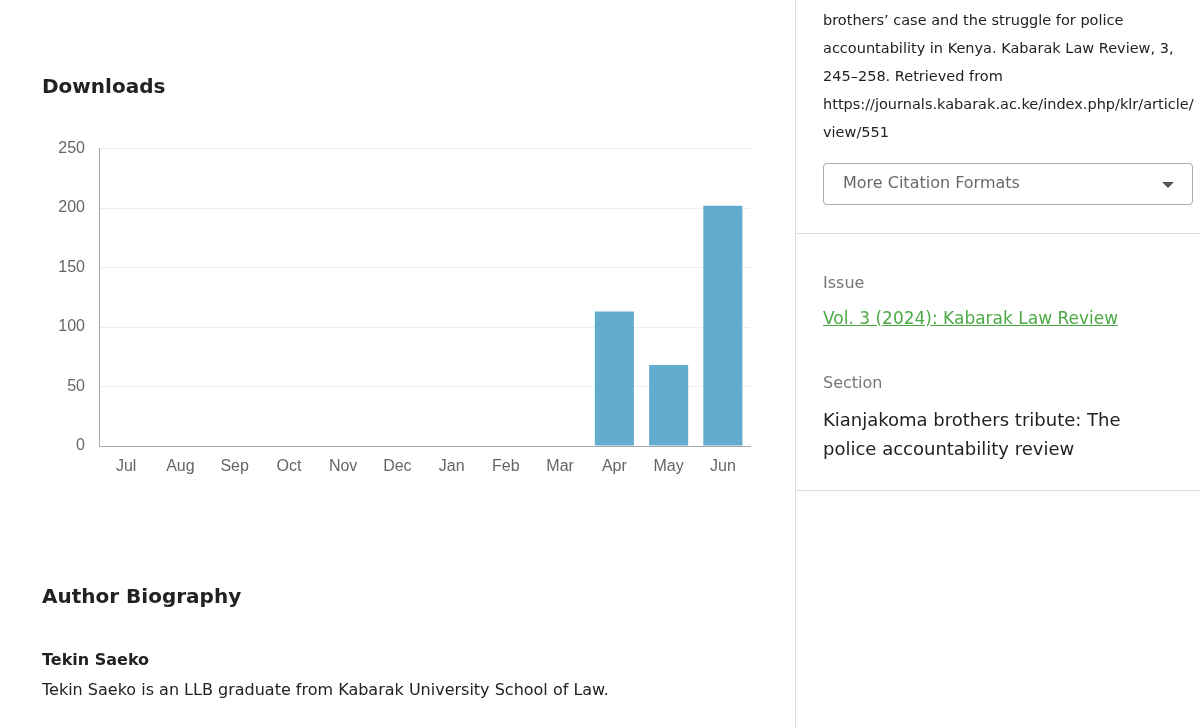 This screenshot has width=1200, height=727. I want to click on x-tick-label: Apr, so click(614, 466).